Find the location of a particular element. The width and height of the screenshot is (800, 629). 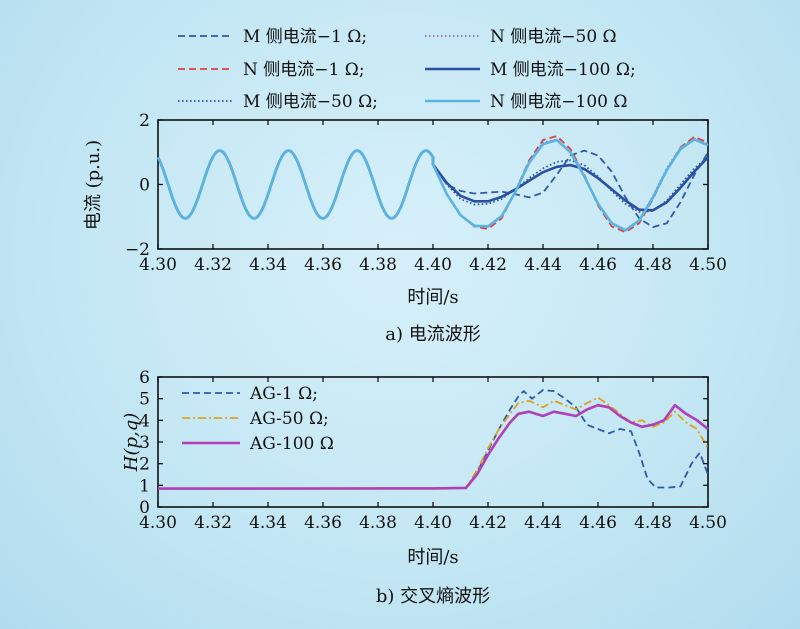

entropy-y-label: H(p,q) is located at coordinates (131, 443).